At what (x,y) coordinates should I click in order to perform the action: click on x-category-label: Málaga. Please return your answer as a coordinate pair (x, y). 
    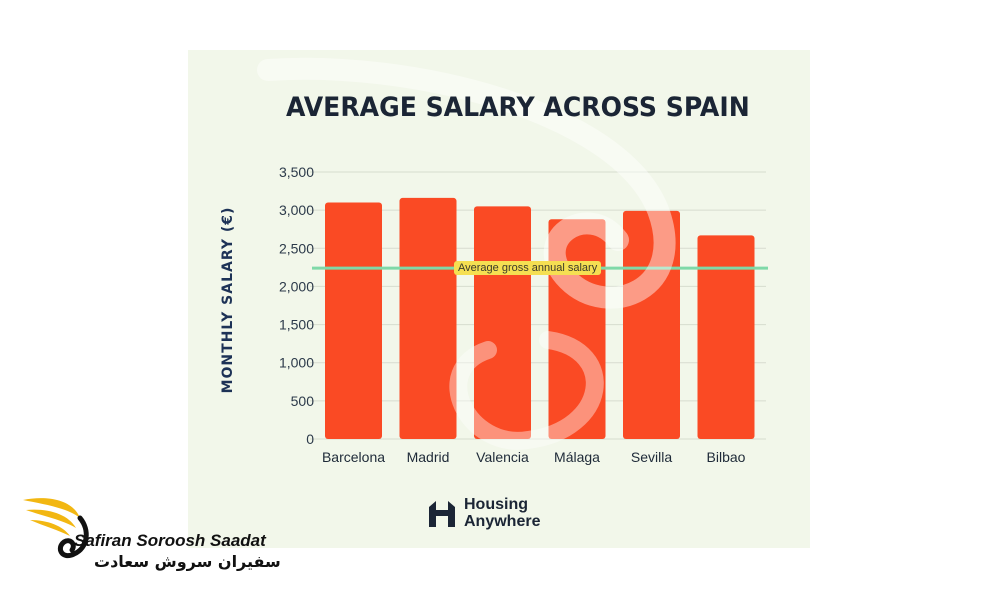
    Looking at the image, I should click on (577, 457).